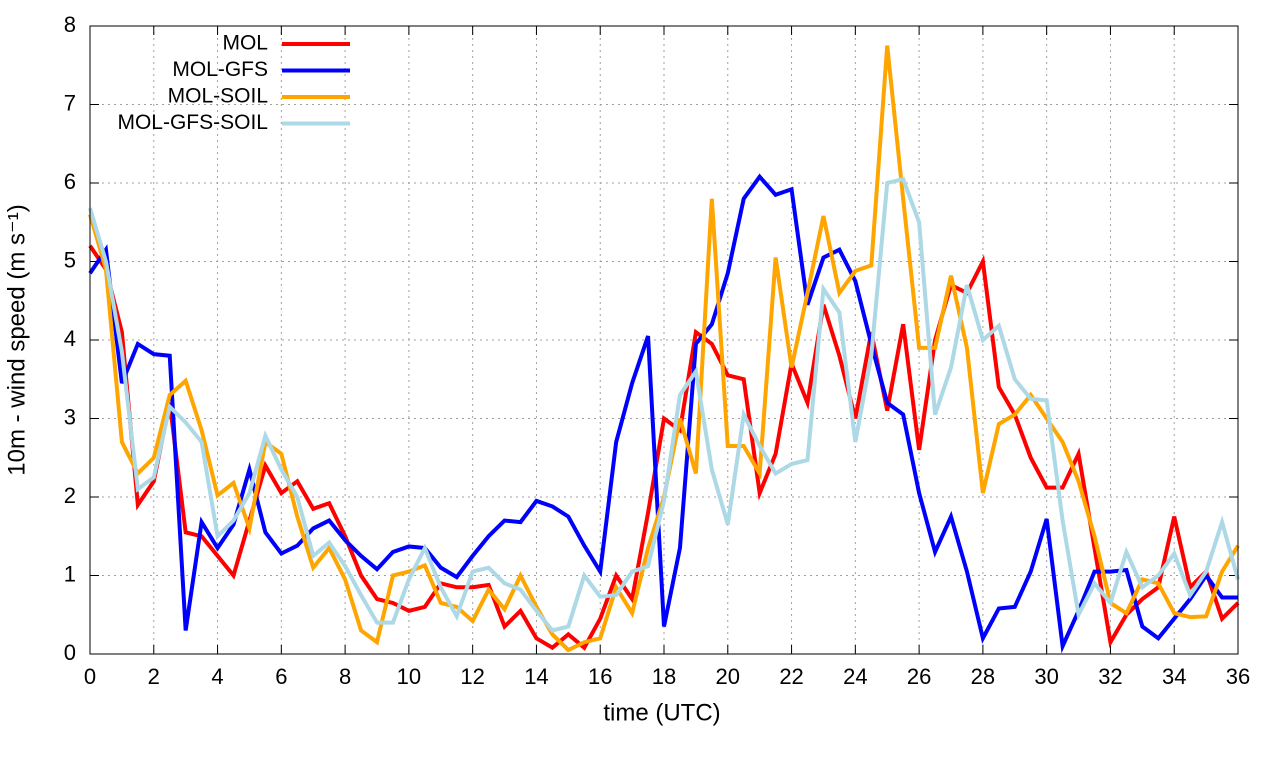 This screenshot has width=1280, height=760. Describe the element at coordinates (919, 676) in the screenshot. I see `x-tick-label: 26` at that location.